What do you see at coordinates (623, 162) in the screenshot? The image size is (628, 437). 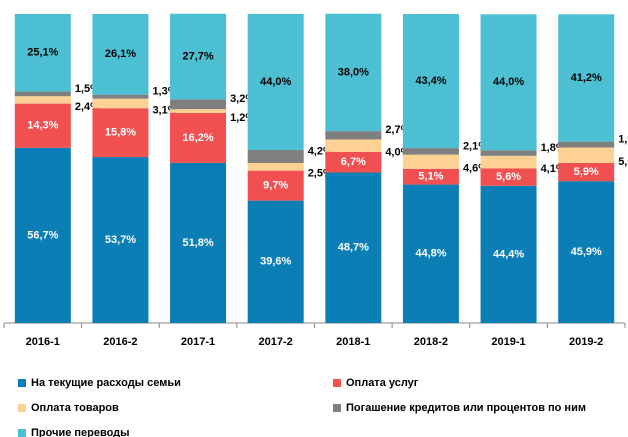 I see `data-label: 5,0%` at bounding box center [623, 162].